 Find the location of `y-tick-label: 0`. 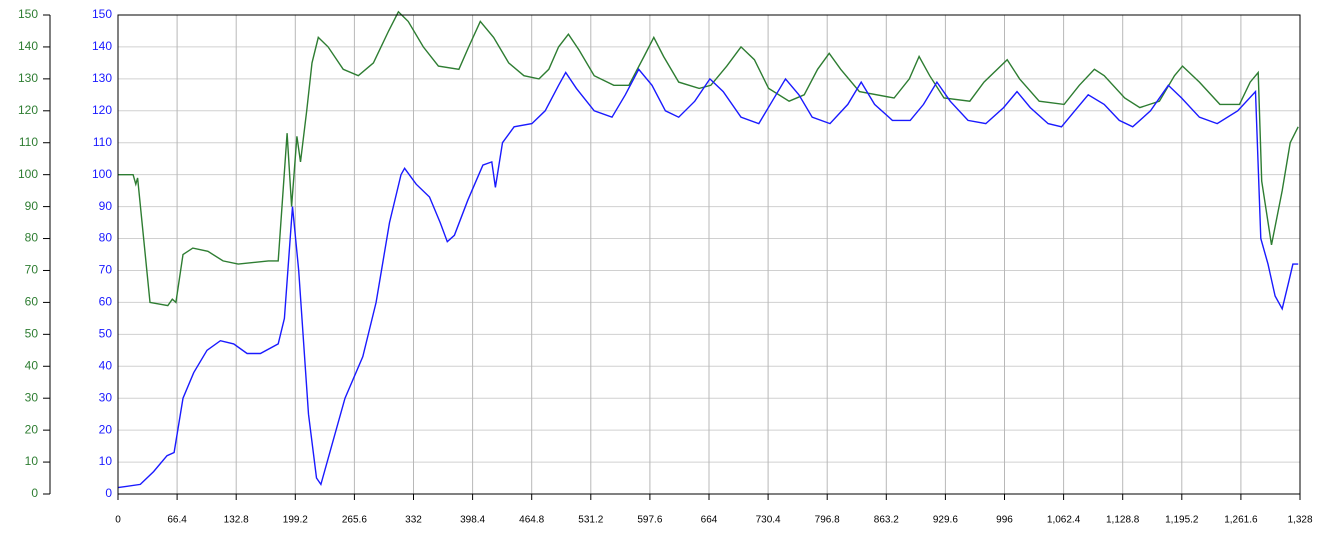

y-tick-label: 0 is located at coordinates (34, 493).